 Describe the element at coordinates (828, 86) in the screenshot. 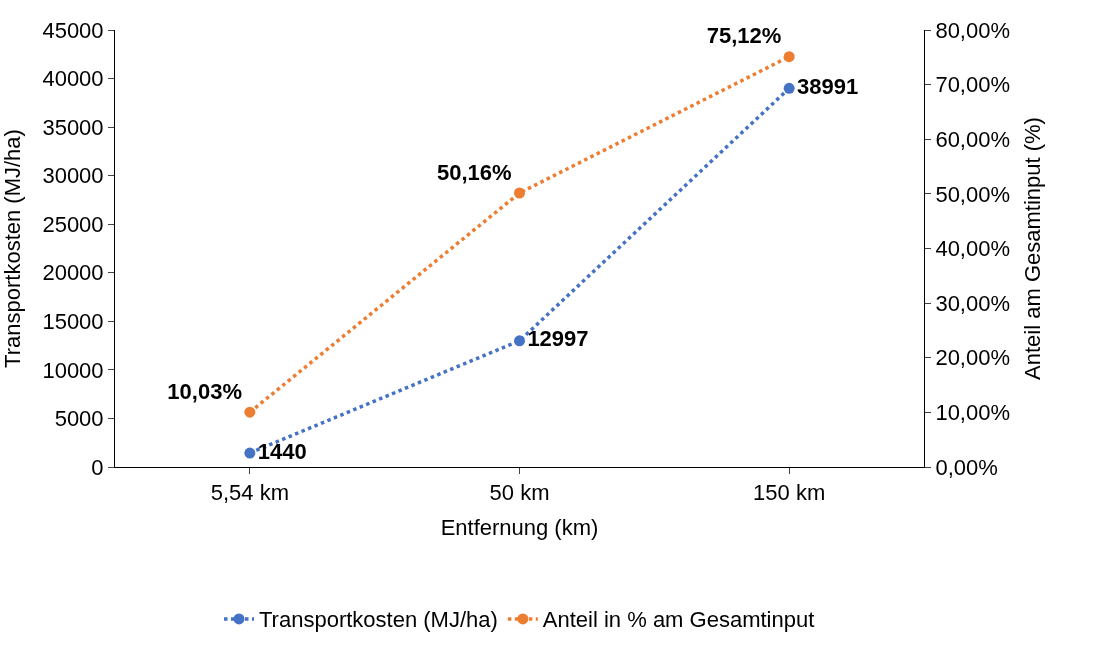

I see `data-label: 38991` at that location.